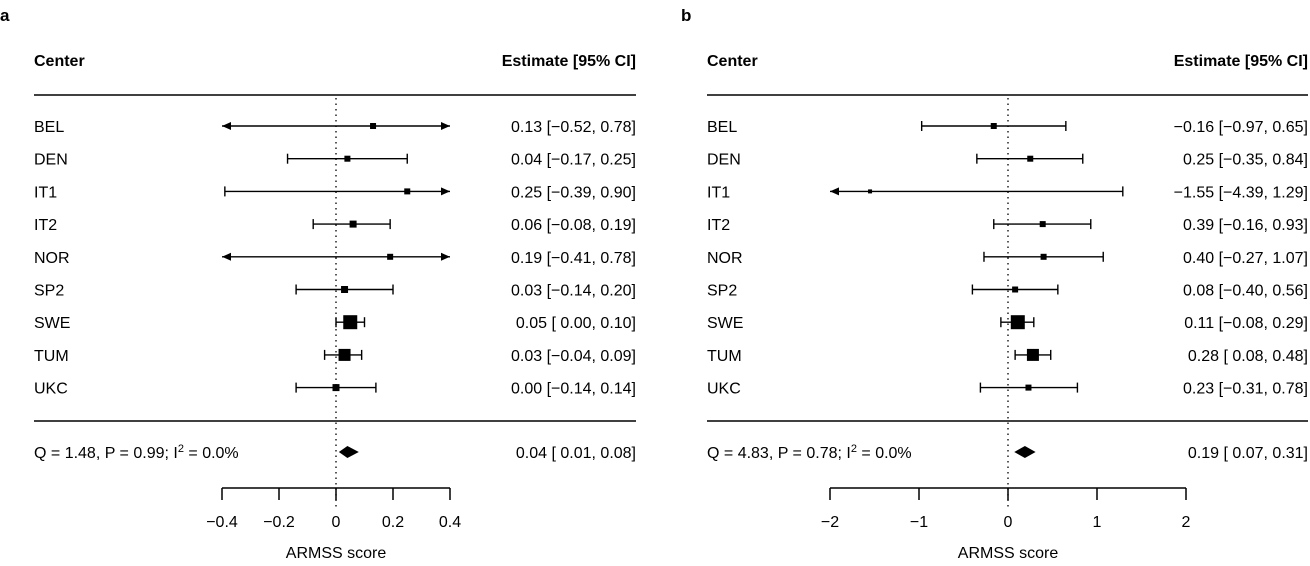 This screenshot has width=1310, height=566. I want to click on estimate-ci-label: 0.19 [−0.41, 0.78], so click(573, 258).